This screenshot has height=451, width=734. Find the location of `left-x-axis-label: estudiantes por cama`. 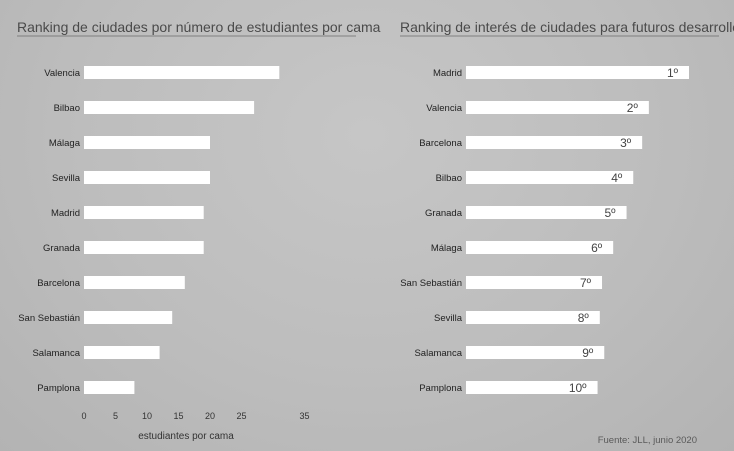

left-x-axis-label: estudiantes por cama is located at coordinates (186, 436).